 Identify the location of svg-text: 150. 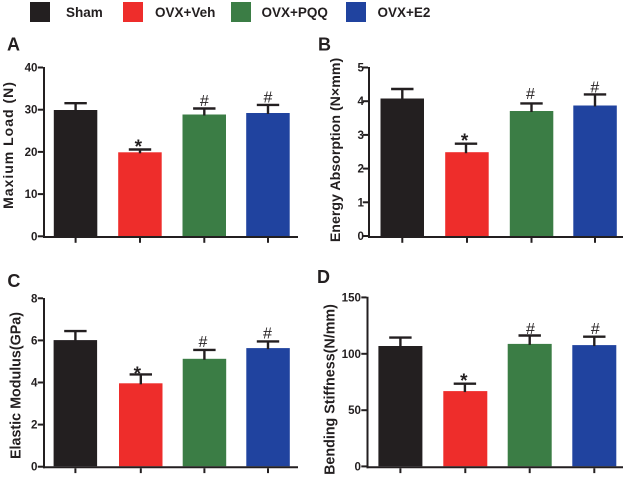
(351, 297).